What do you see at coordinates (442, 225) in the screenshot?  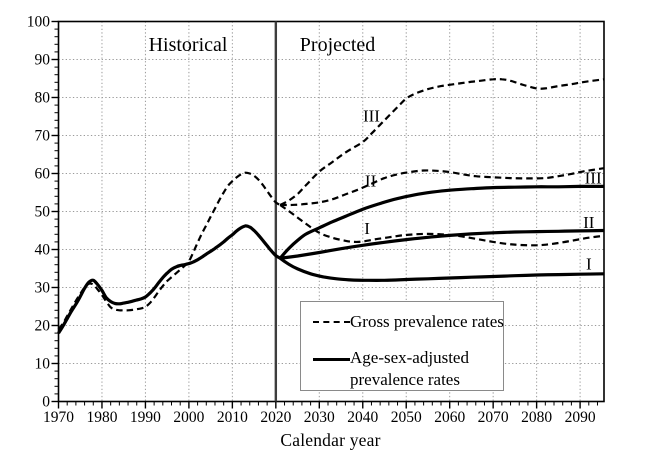 I see `series-gross-projected-i-path` at bounding box center [442, 225].